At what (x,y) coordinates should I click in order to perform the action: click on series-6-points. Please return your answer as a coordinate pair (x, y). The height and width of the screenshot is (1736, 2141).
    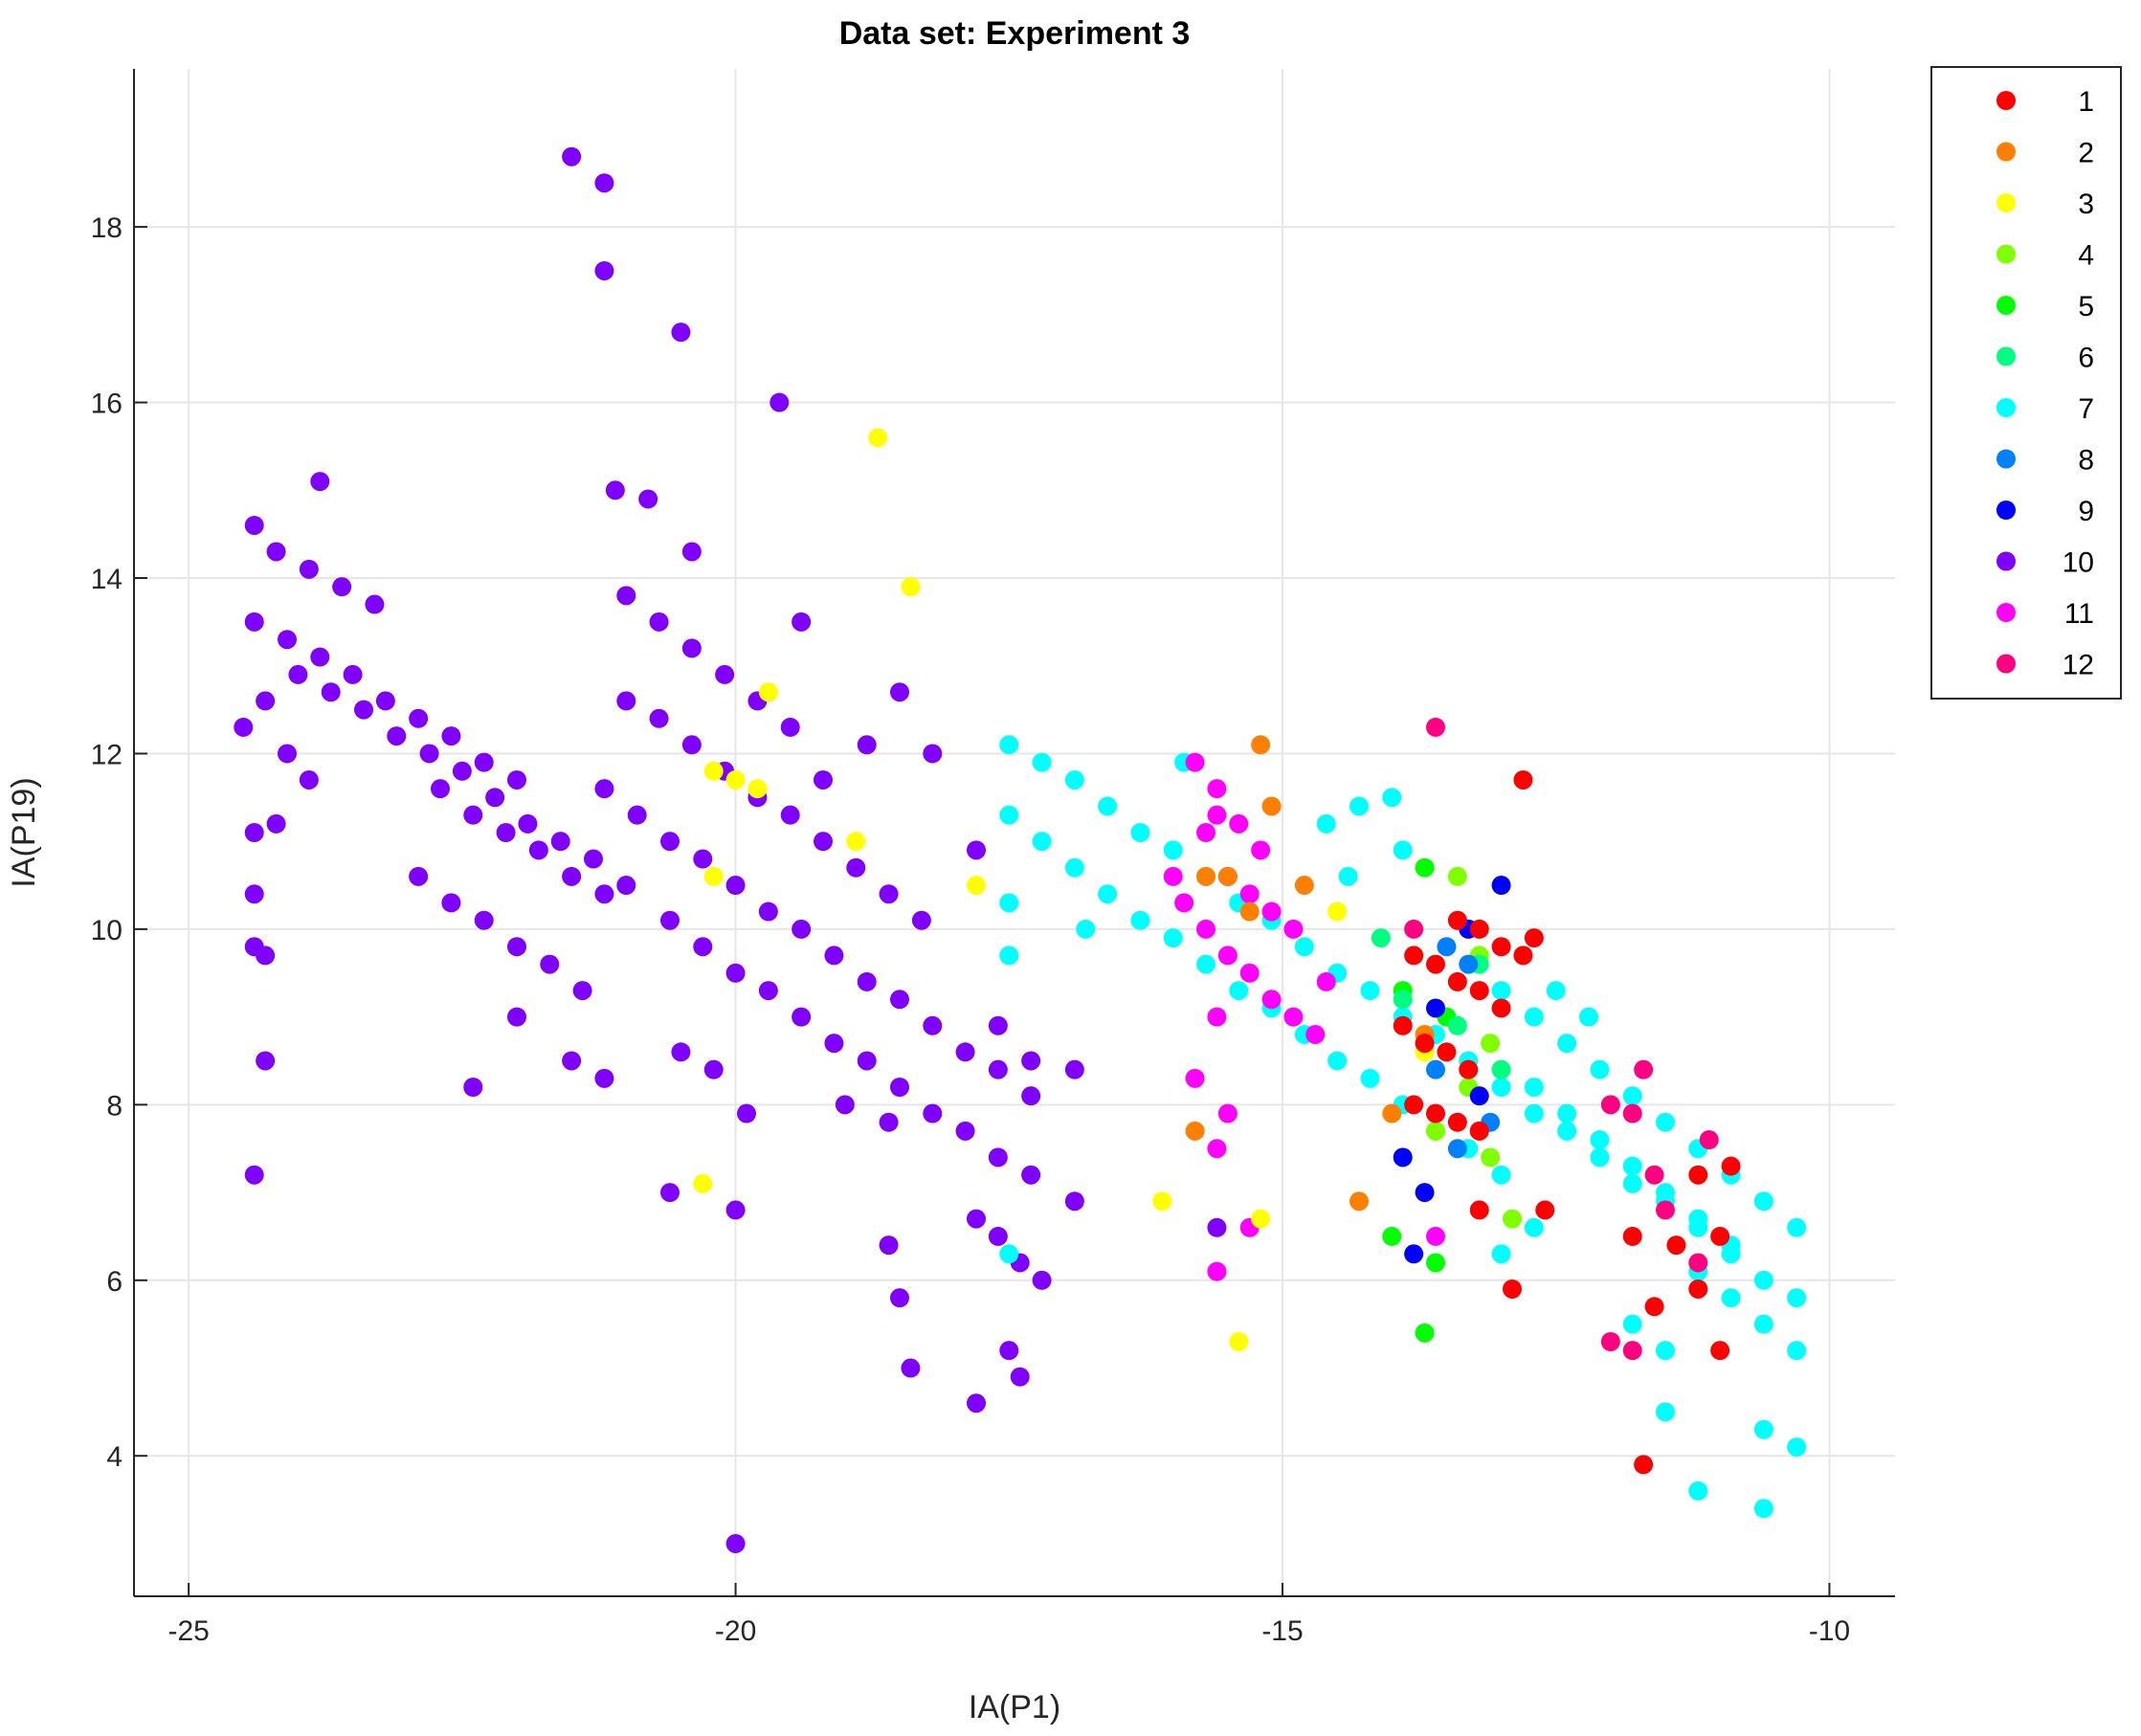
    Looking at the image, I should click on (1441, 1003).